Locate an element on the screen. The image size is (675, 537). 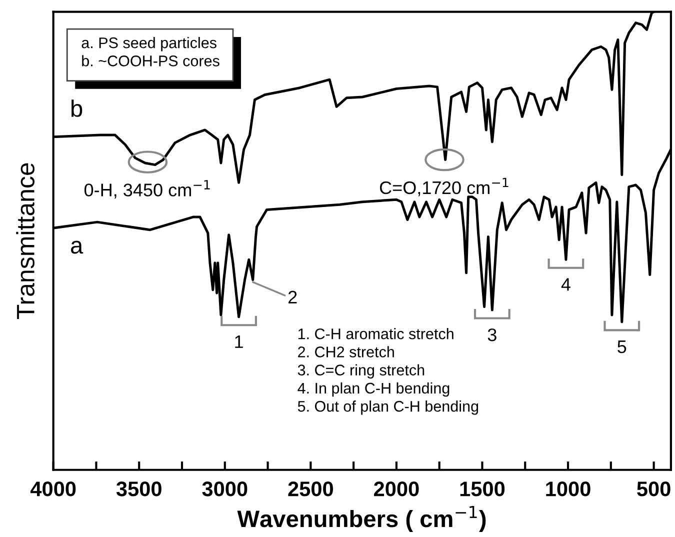
annotation: 5 is located at coordinates (622, 347).